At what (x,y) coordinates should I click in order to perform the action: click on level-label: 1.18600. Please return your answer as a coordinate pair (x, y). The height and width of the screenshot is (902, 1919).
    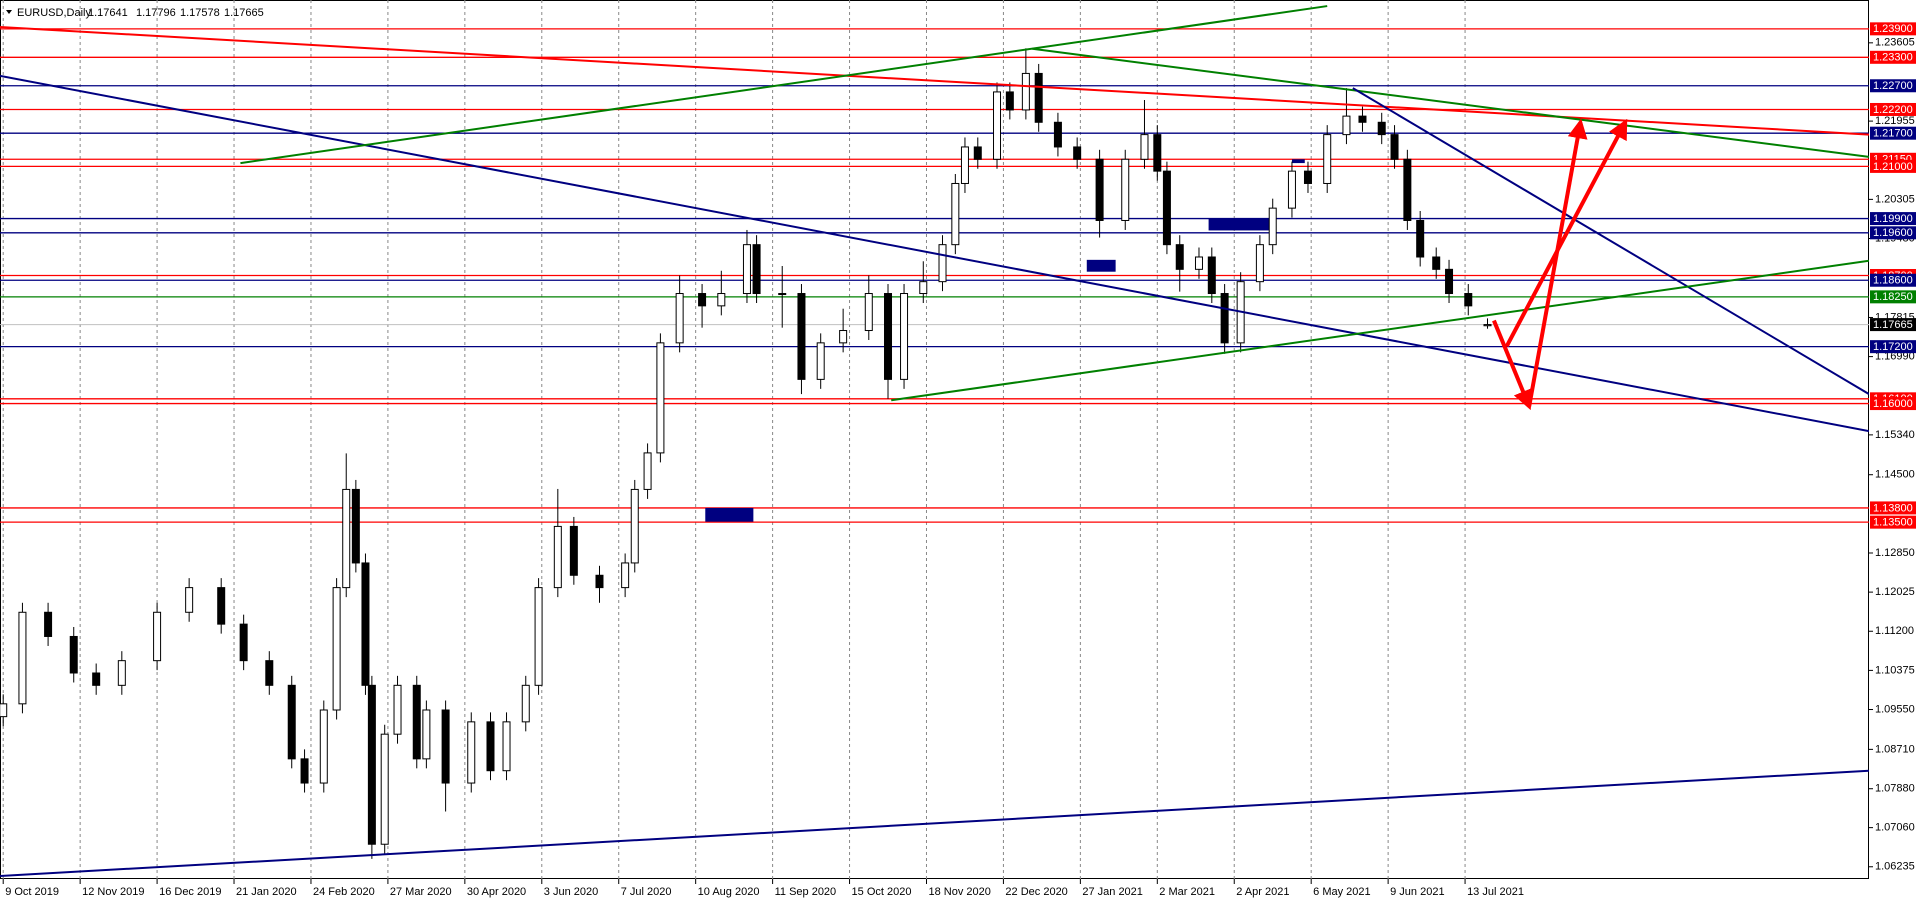
    Looking at the image, I should click on (1893, 281).